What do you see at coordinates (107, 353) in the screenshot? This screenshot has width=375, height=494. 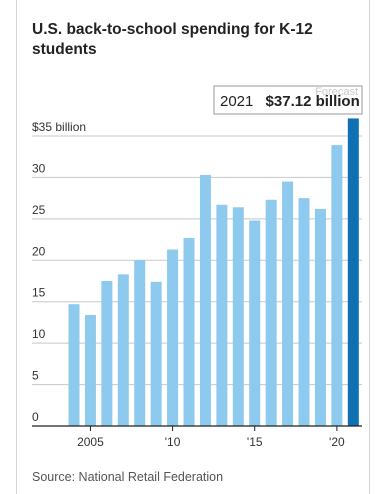 I see `bar-2006` at bounding box center [107, 353].